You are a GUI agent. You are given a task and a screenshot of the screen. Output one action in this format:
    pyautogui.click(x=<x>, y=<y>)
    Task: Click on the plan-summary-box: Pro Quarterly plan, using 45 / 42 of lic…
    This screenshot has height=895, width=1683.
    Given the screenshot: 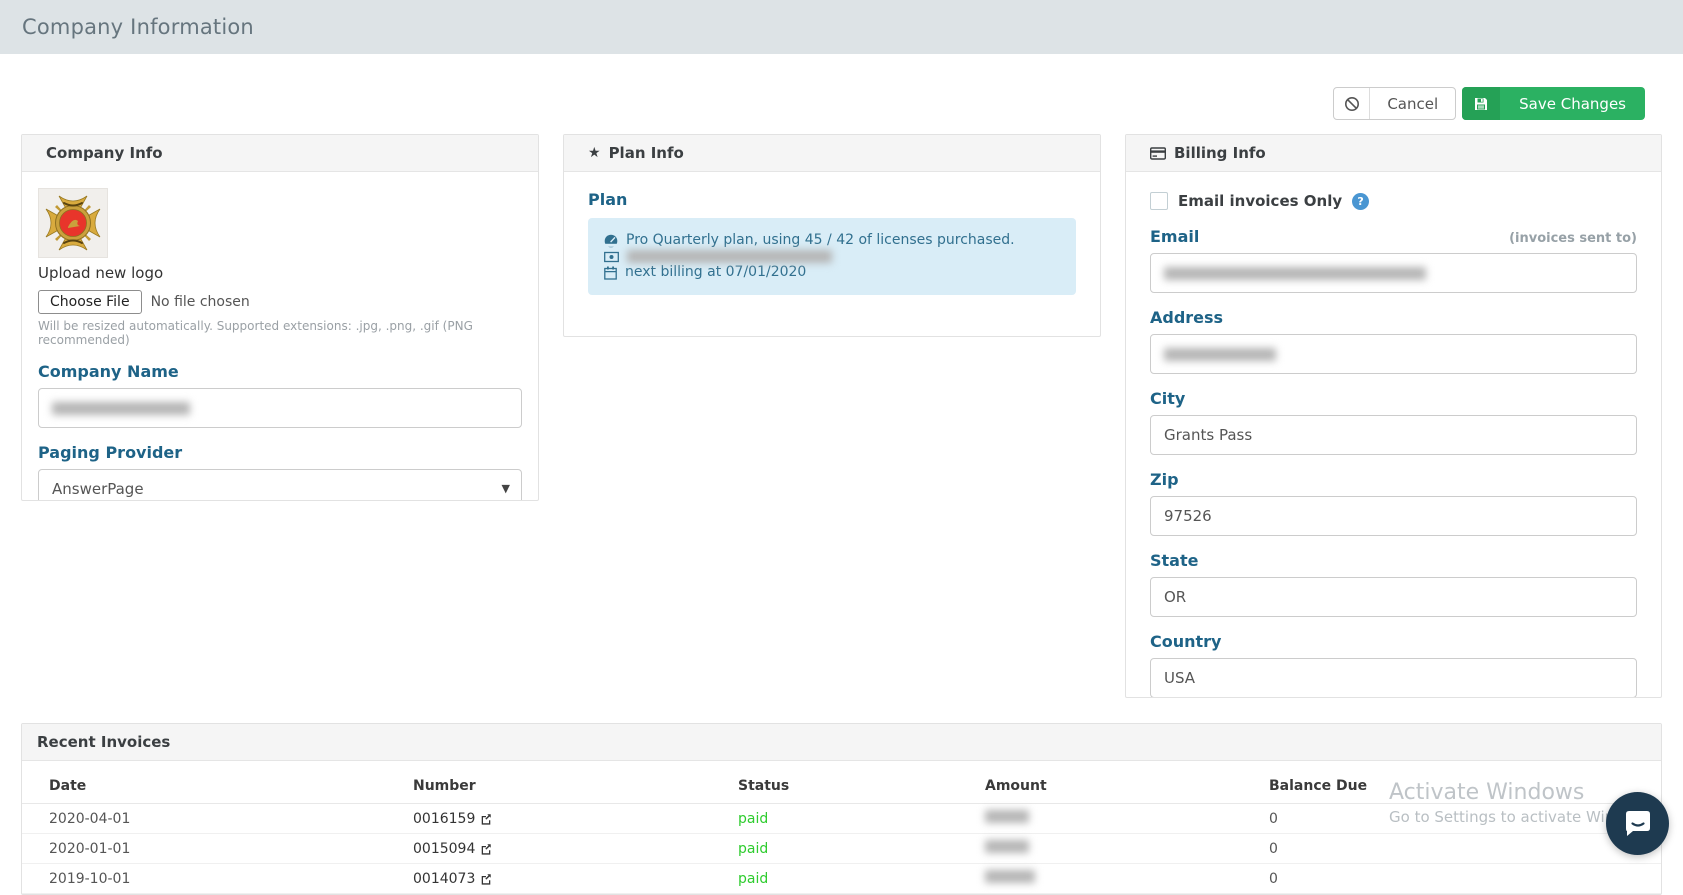 What is the action you would take?
    pyautogui.click(x=832, y=256)
    